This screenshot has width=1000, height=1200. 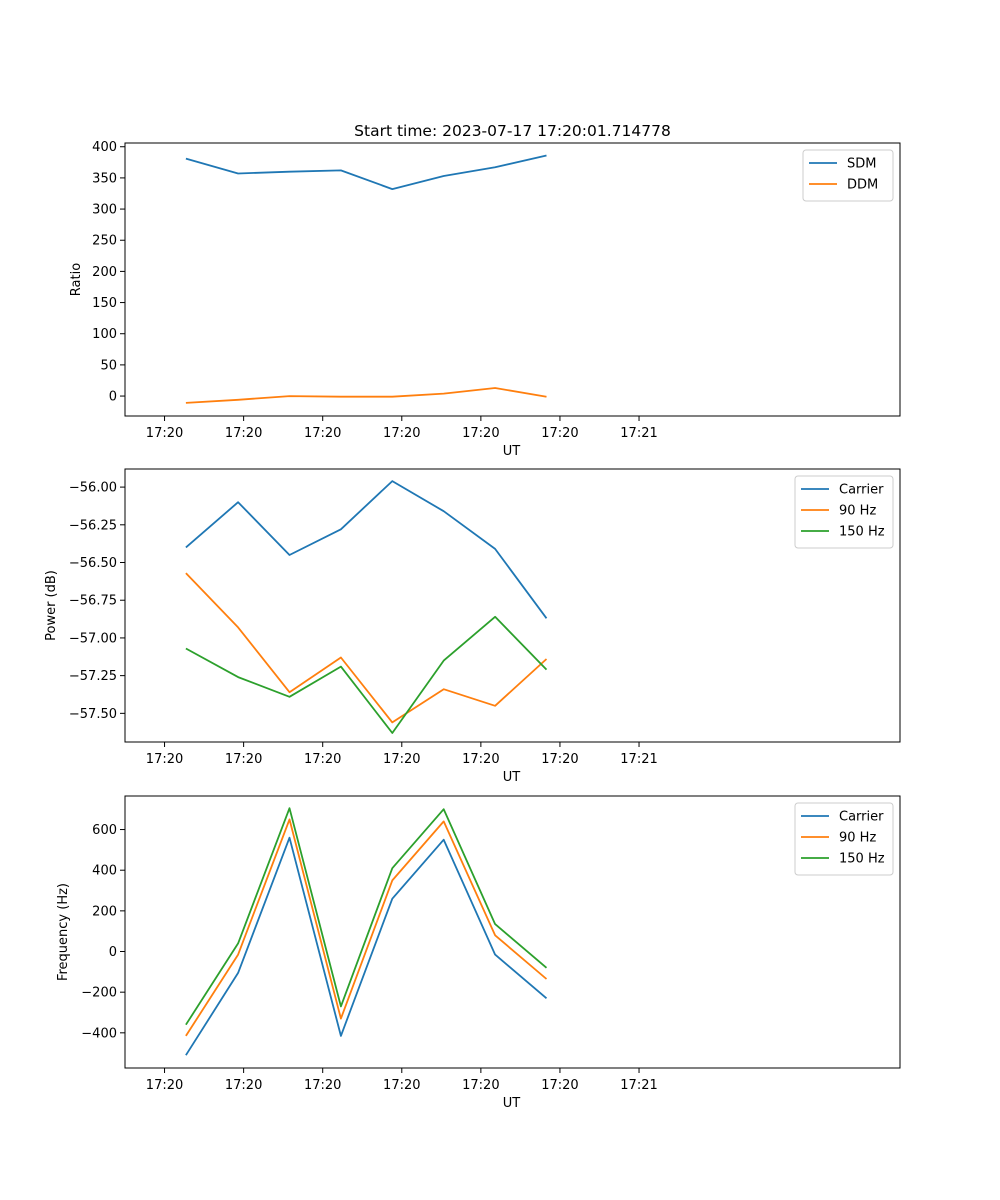 I want to click on y-axis-label: Ratio, so click(x=76, y=279).